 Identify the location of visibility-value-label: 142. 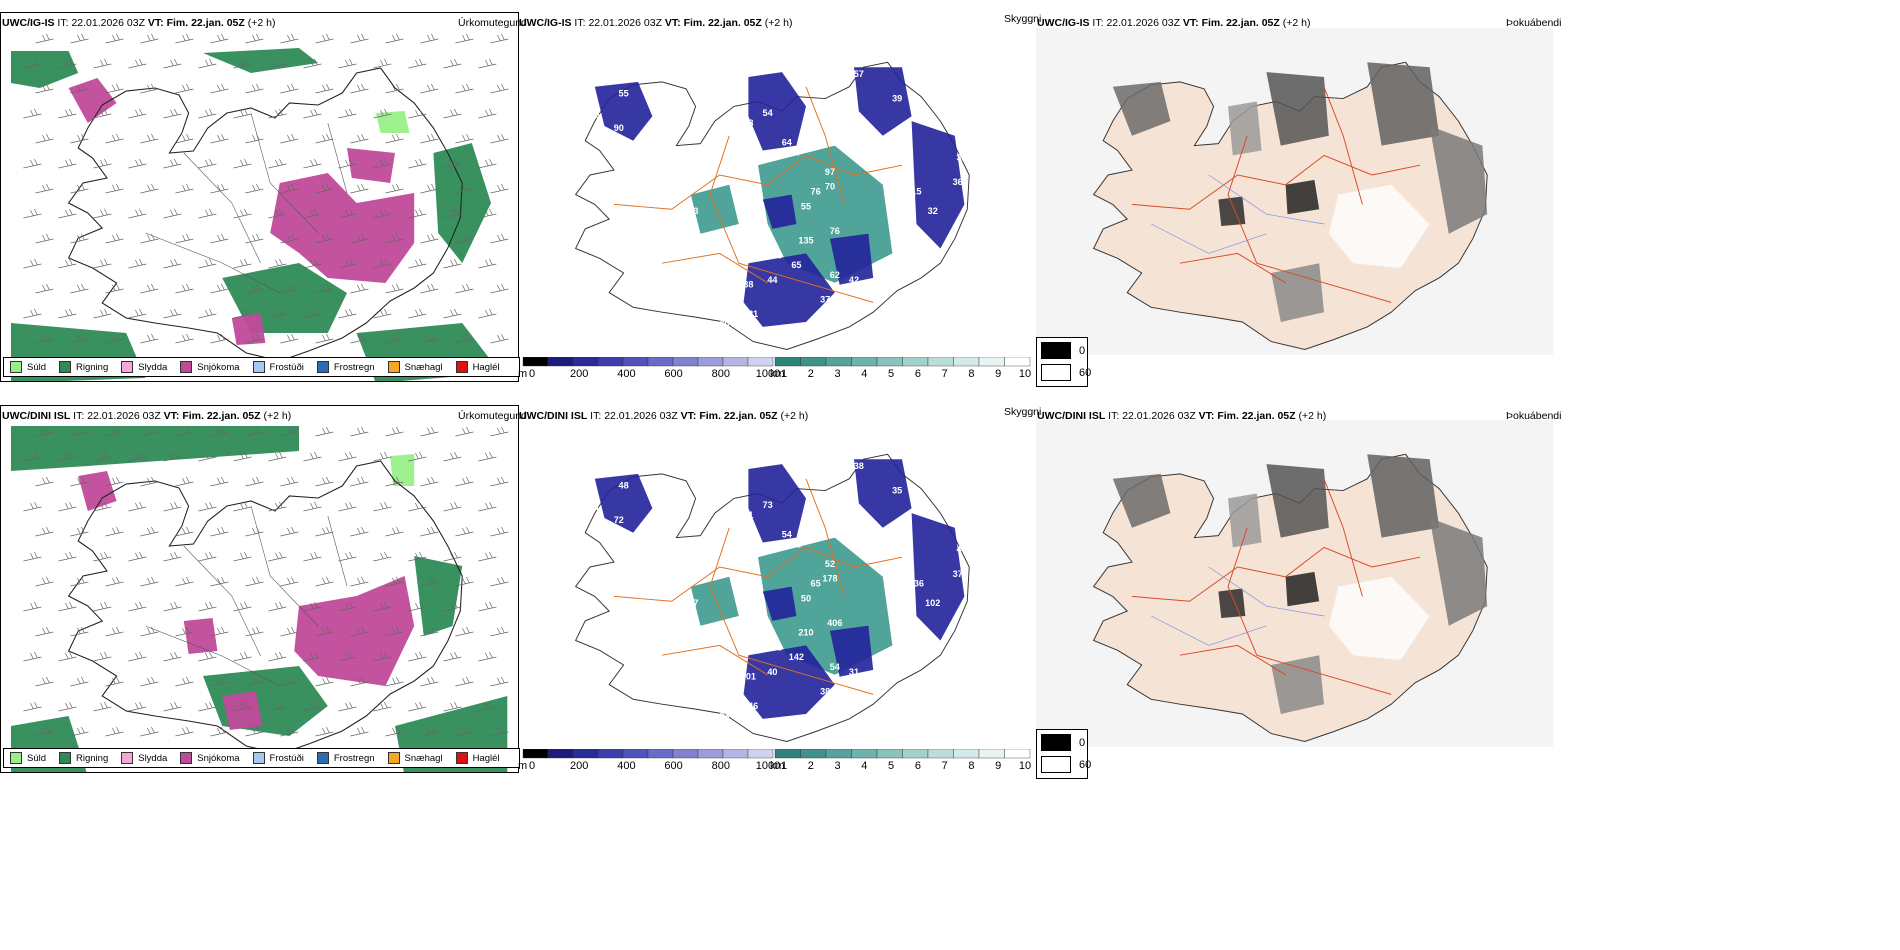
(796, 657).